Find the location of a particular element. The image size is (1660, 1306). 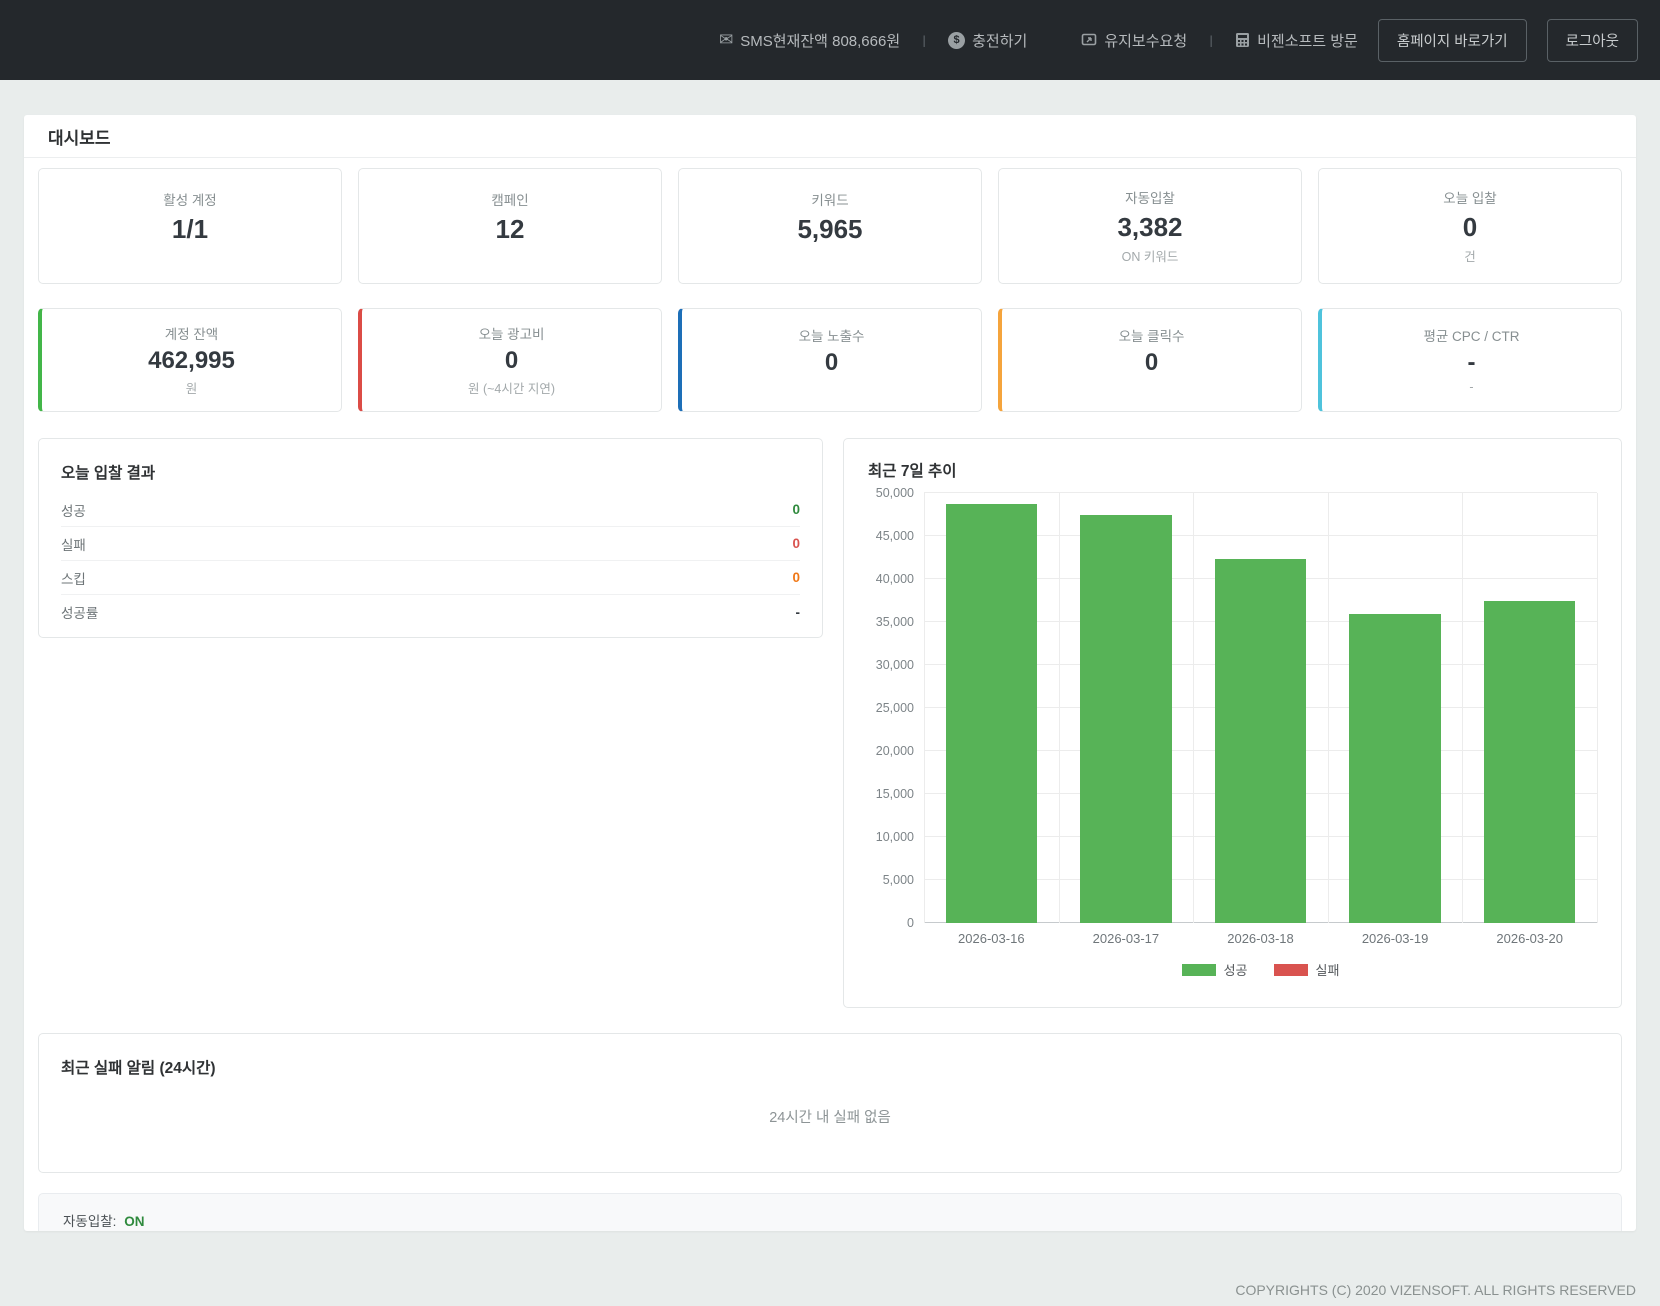

card-today-clicks: 오늘 클릭수 0 is located at coordinates (1150, 360).